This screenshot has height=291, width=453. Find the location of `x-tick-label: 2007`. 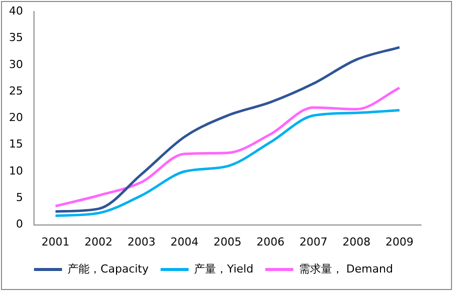

x-tick-label: 2007 is located at coordinates (314, 241).